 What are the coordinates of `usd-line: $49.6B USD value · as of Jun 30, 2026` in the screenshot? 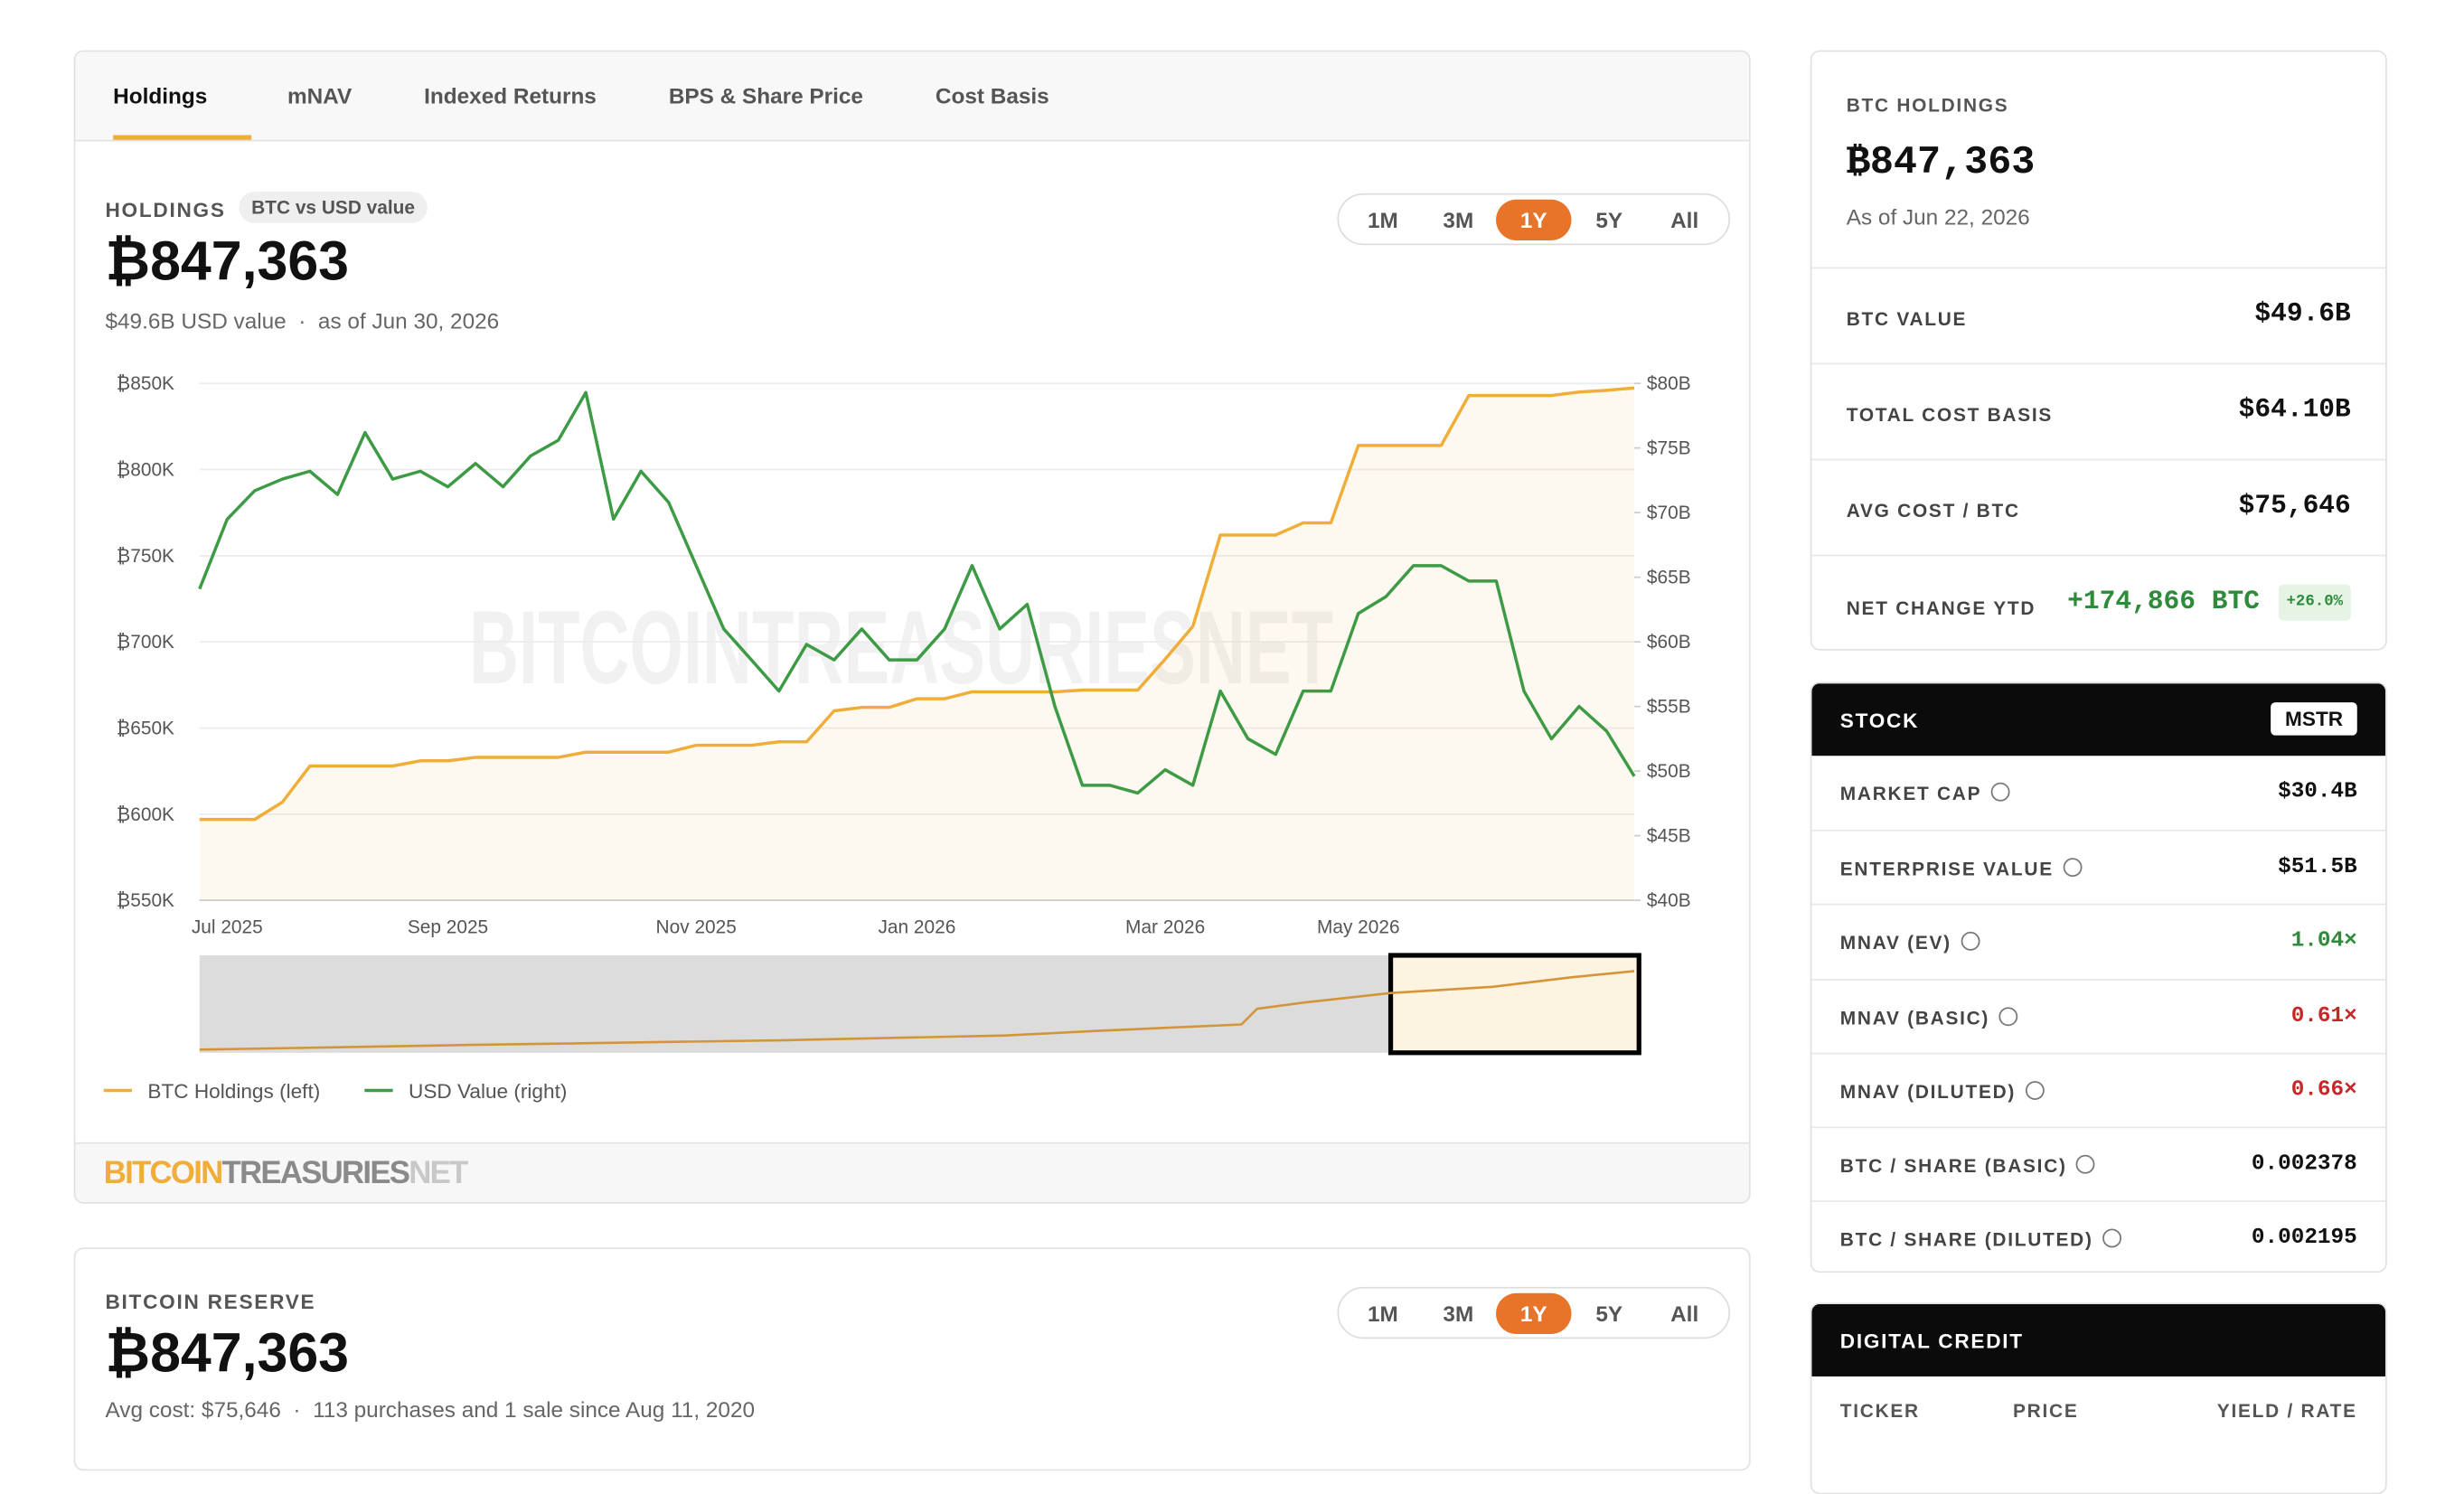 It's located at (302, 321).